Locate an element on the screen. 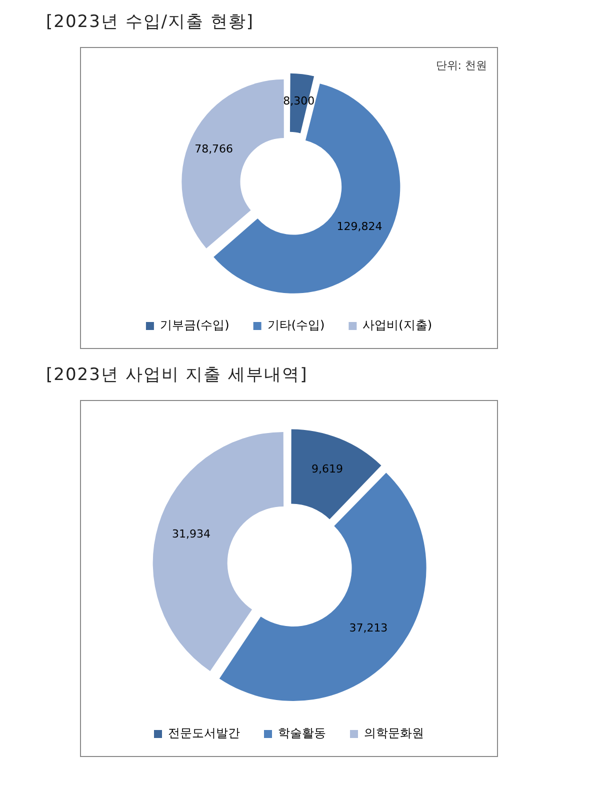 This screenshot has width=600, height=800. chart-title: [2023년 수입/지출 현황] is located at coordinates (151, 22).